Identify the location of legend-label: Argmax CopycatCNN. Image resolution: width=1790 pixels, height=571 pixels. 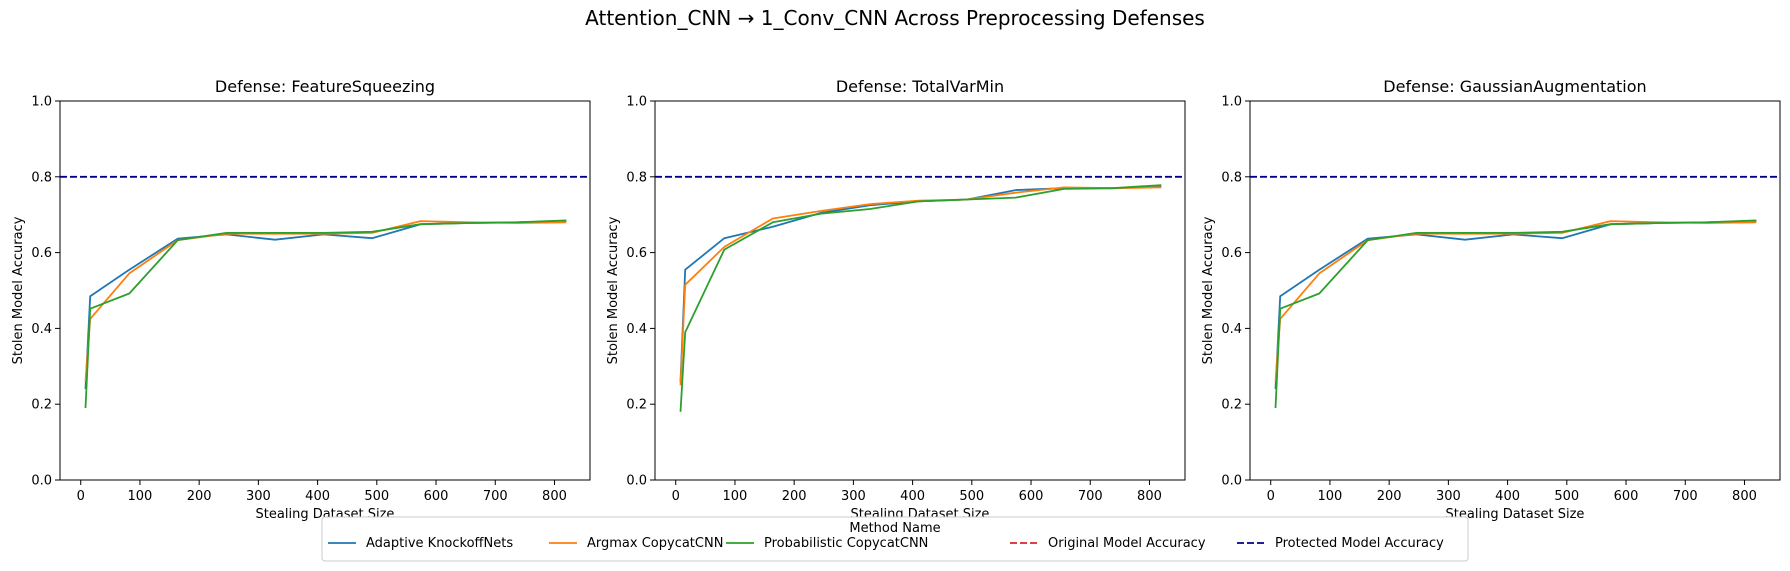
(655, 543).